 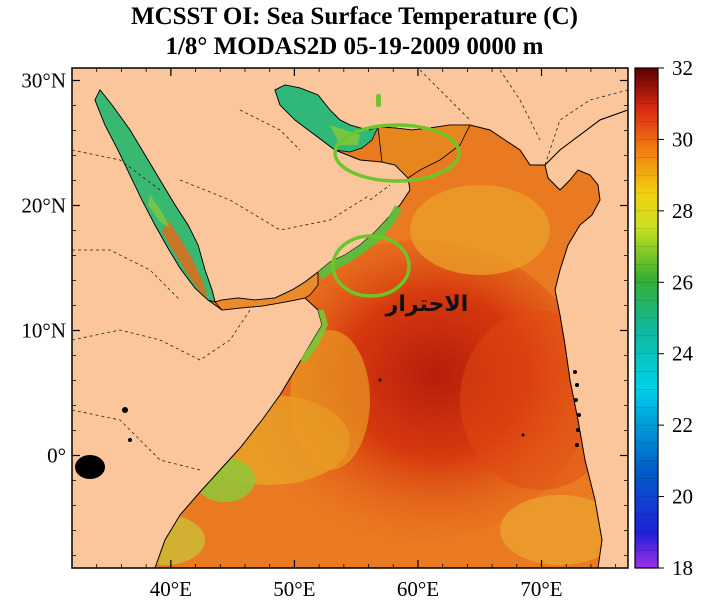 What do you see at coordinates (682, 497) in the screenshot?
I see `colorbar-tick-label: 20` at bounding box center [682, 497].